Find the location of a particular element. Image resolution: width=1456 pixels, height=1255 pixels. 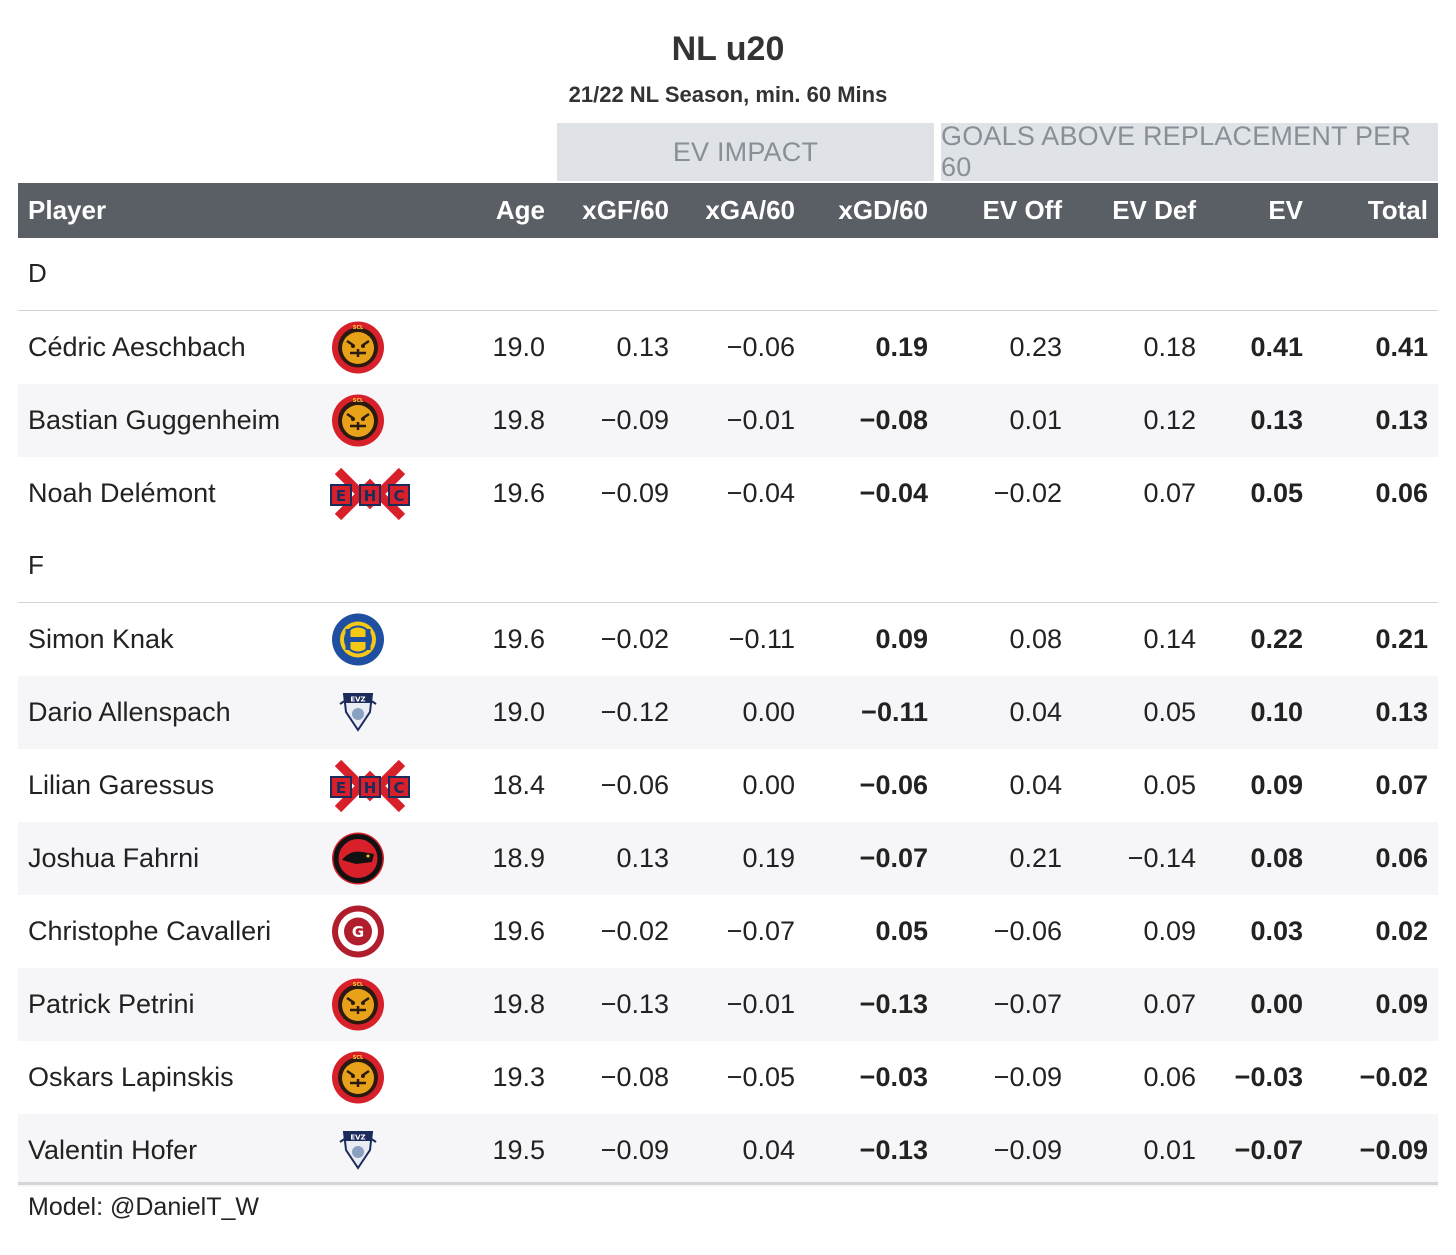

ev-cell: 0.05 is located at coordinates (1276, 493).